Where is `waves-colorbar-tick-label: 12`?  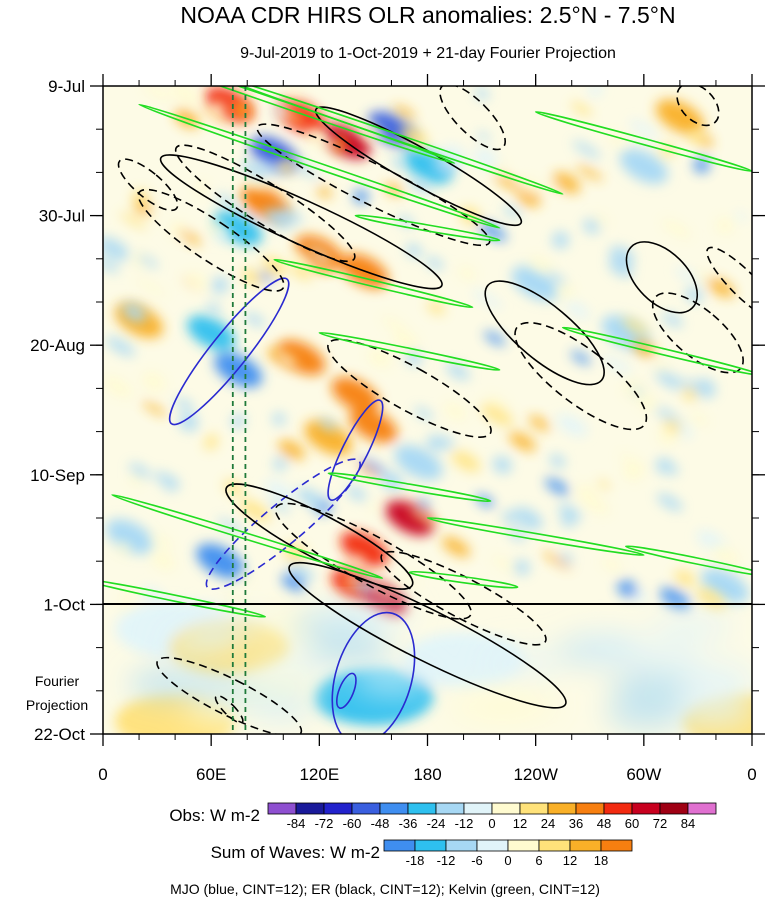 waves-colorbar-tick-label: 12 is located at coordinates (570, 860).